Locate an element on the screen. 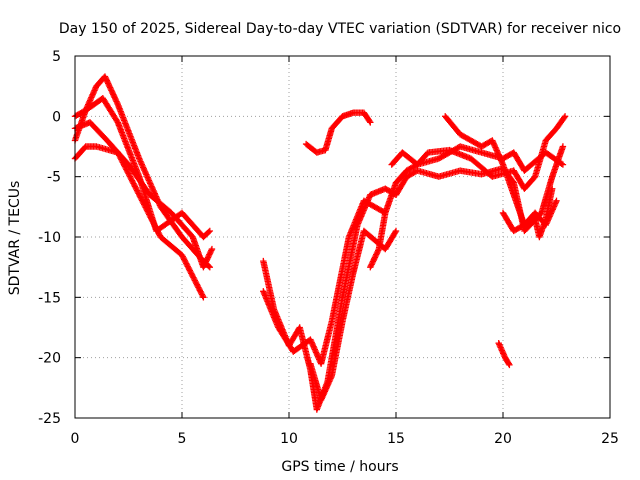  y-tick-label: 0 is located at coordinates (56, 117).